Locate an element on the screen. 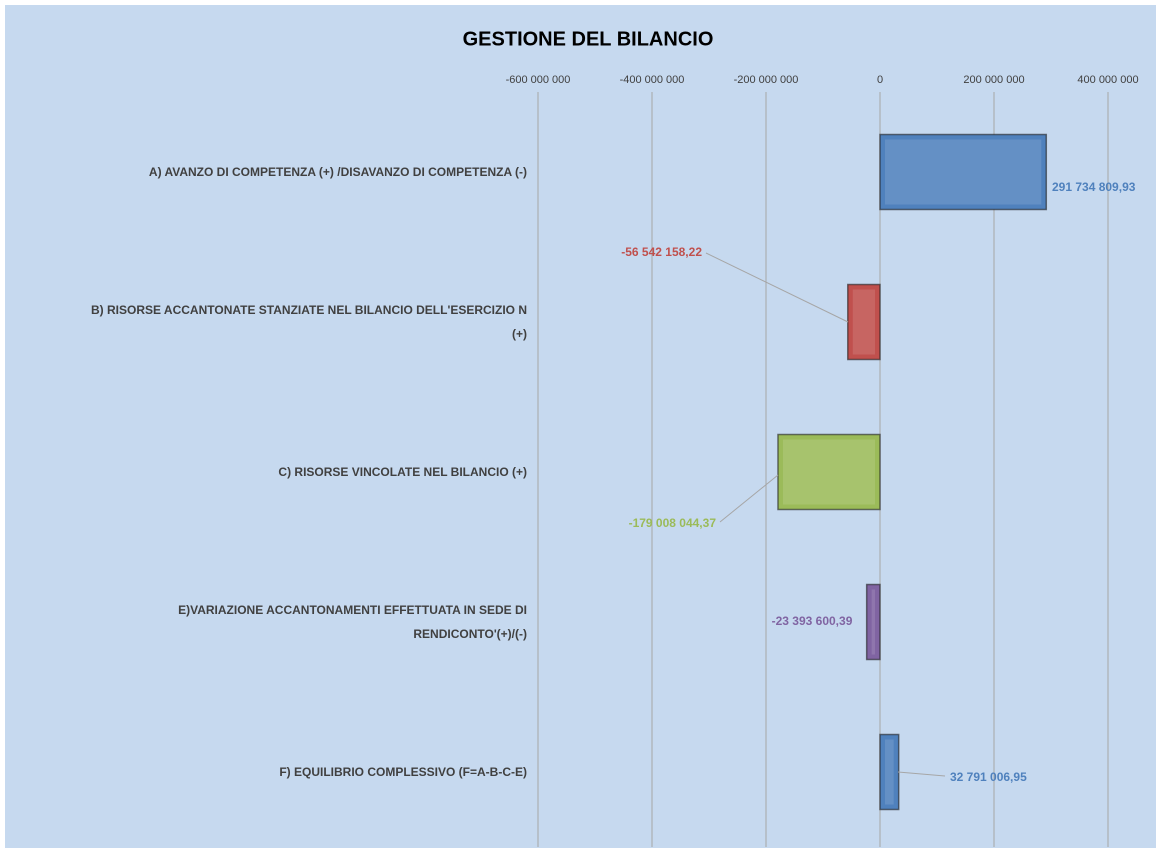 The height and width of the screenshot is (852, 1161). x-tick-label: 200 000 000 is located at coordinates (993, 80).